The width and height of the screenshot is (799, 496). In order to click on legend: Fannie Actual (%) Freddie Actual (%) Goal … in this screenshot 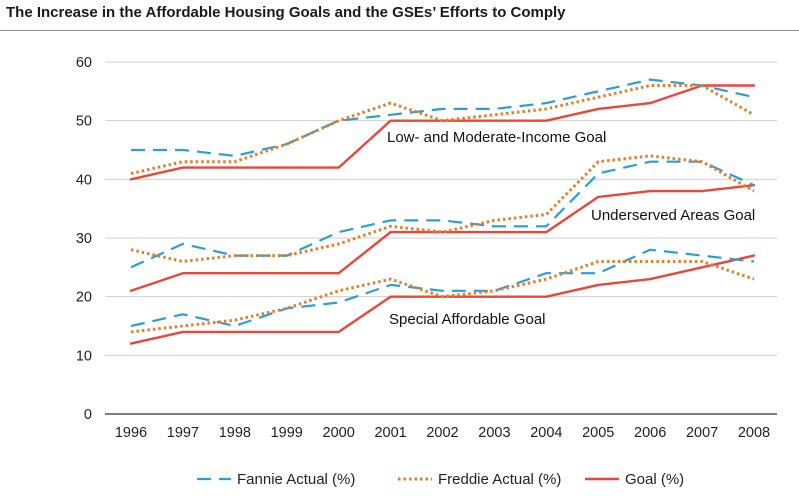, I will do `click(440, 479)`.